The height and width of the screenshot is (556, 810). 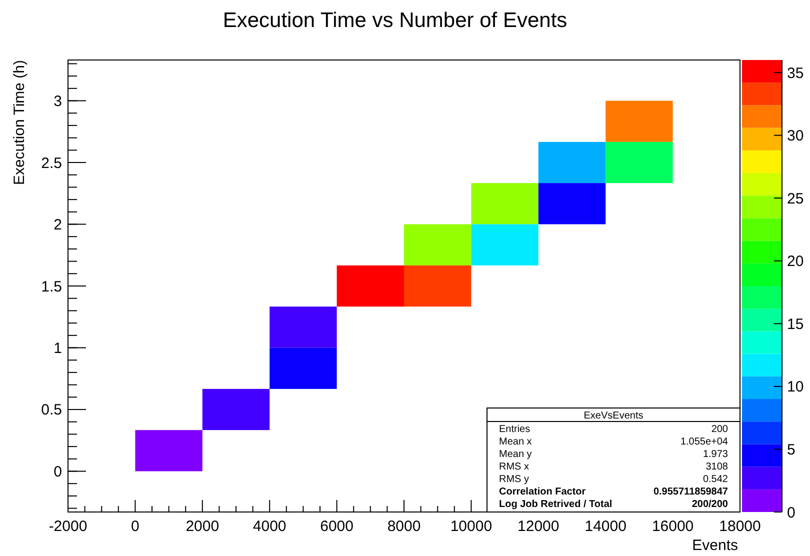 I want to click on y-tick-label: 2, so click(x=58, y=225).